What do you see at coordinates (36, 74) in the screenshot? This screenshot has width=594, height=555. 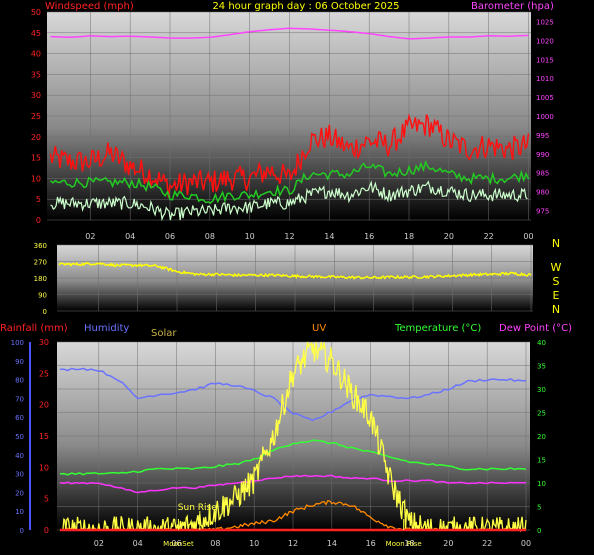 I see `windspeed-tick: 35` at bounding box center [36, 74].